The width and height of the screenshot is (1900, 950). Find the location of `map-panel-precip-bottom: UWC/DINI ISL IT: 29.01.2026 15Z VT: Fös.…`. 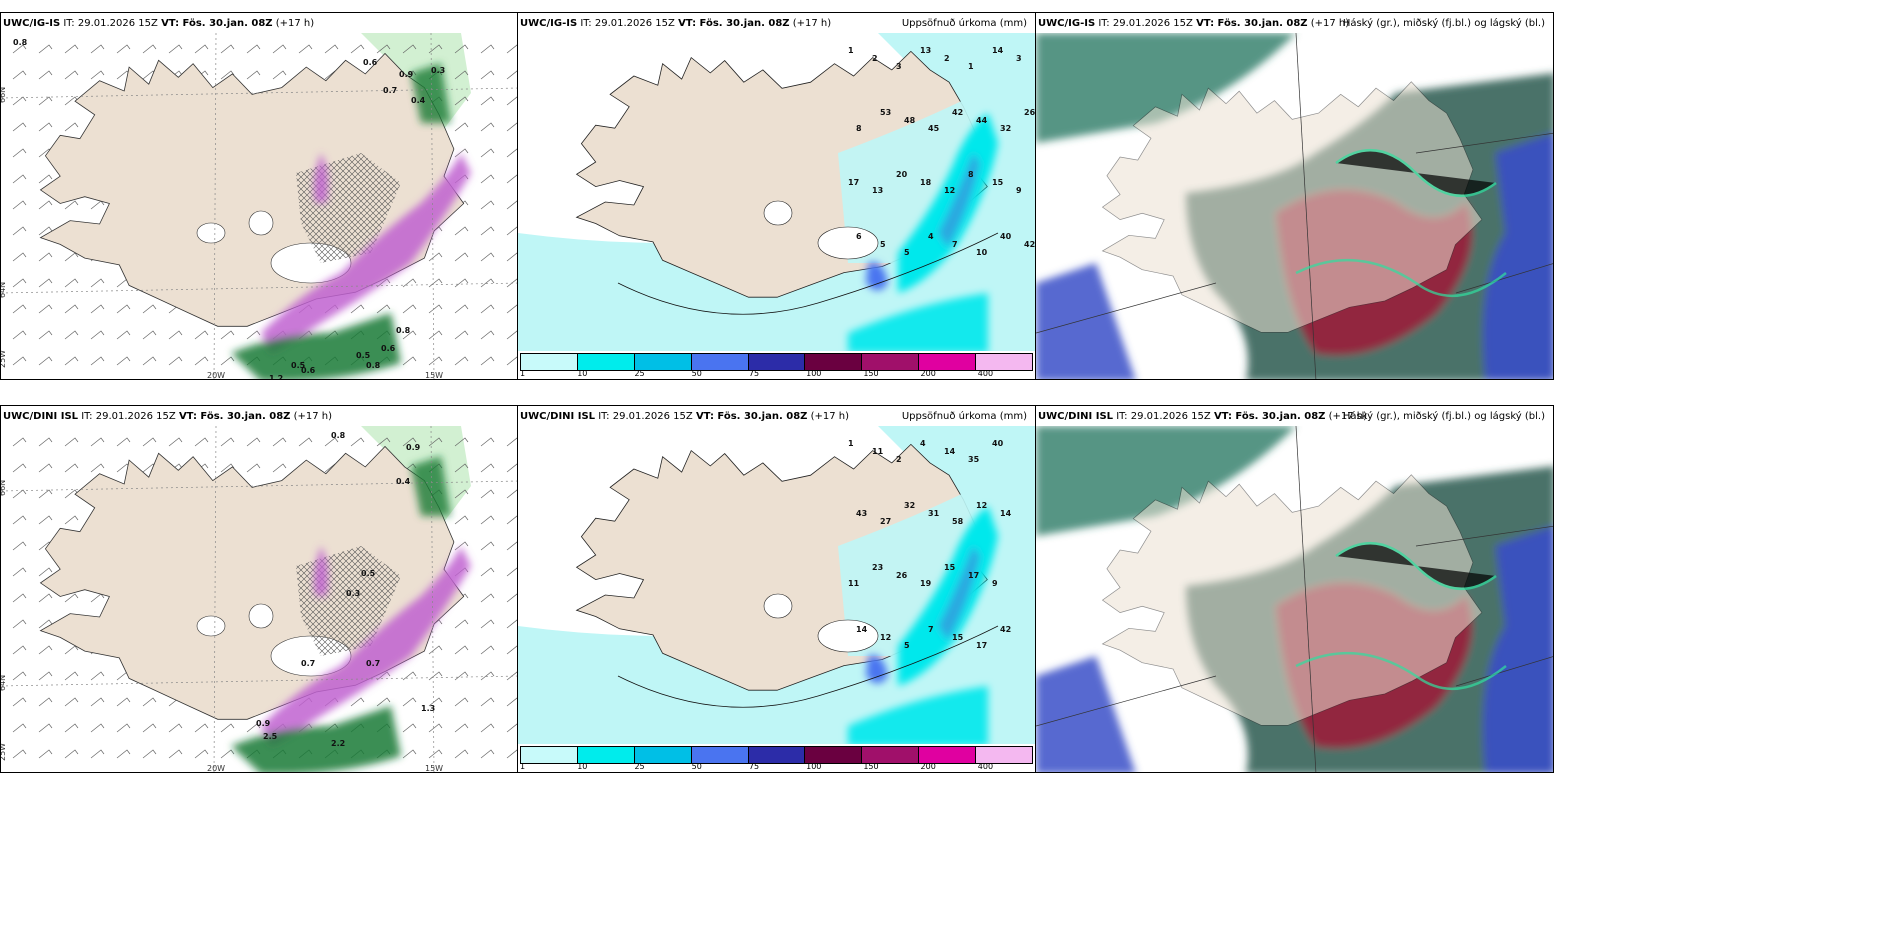

map-panel-precip-bottom: UWC/DINI ISL IT: 29.01.2026 15Z VT: Fös.… is located at coordinates (776, 589).